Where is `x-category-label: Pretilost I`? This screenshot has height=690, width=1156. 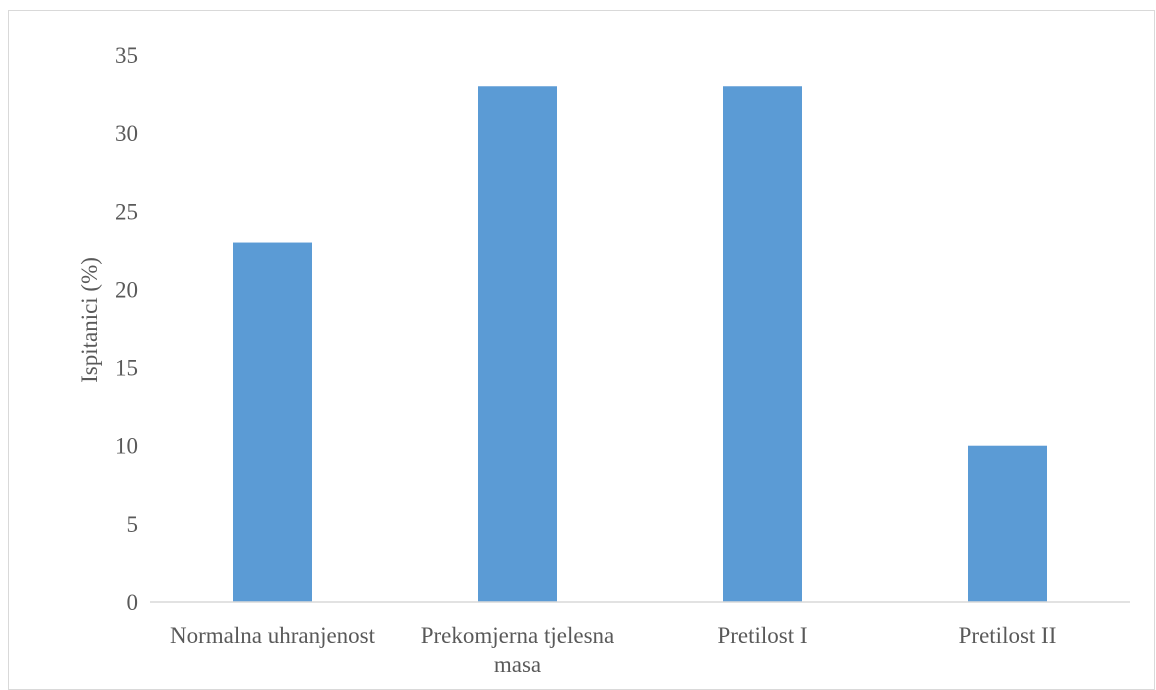 x-category-label: Pretilost I is located at coordinates (762, 635).